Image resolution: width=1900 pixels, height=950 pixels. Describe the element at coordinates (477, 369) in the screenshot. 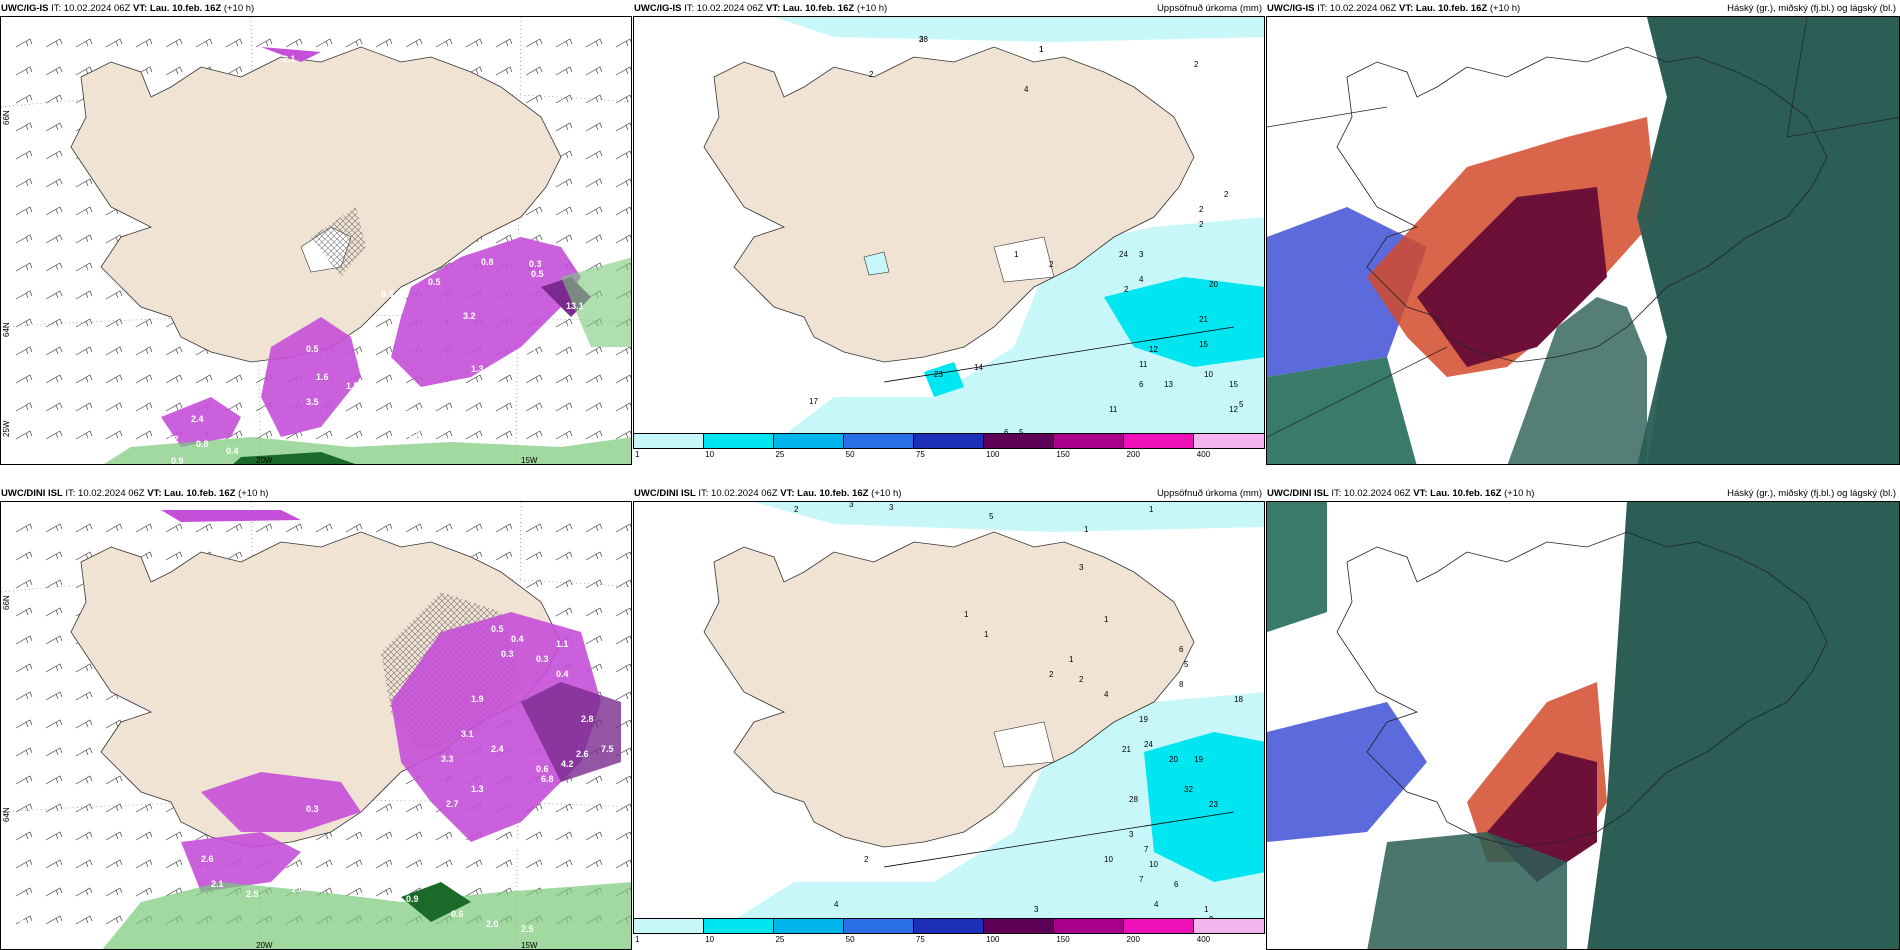

I see `precip-value: 1.3` at that location.